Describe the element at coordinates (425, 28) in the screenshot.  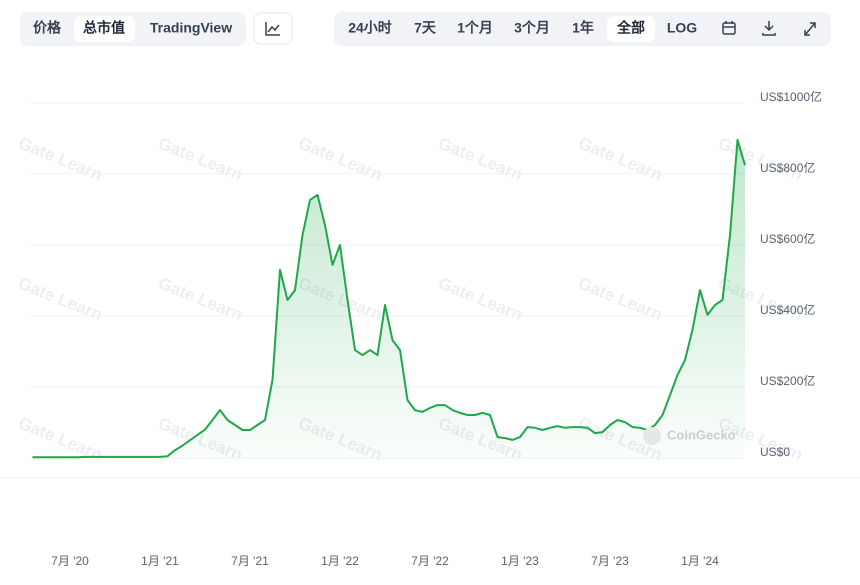
I see `range-7d: 7天` at that location.